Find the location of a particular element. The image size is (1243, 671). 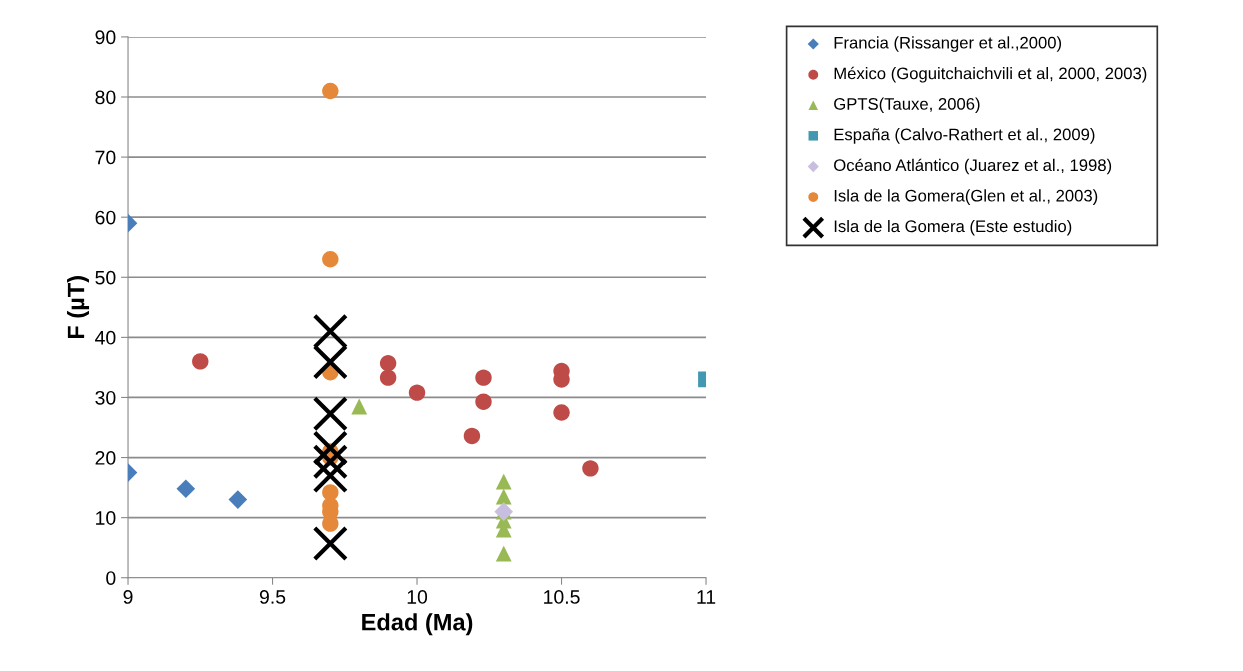

legend-label: Isla de la Gomera(Glen et al., 2003) is located at coordinates (966, 197).